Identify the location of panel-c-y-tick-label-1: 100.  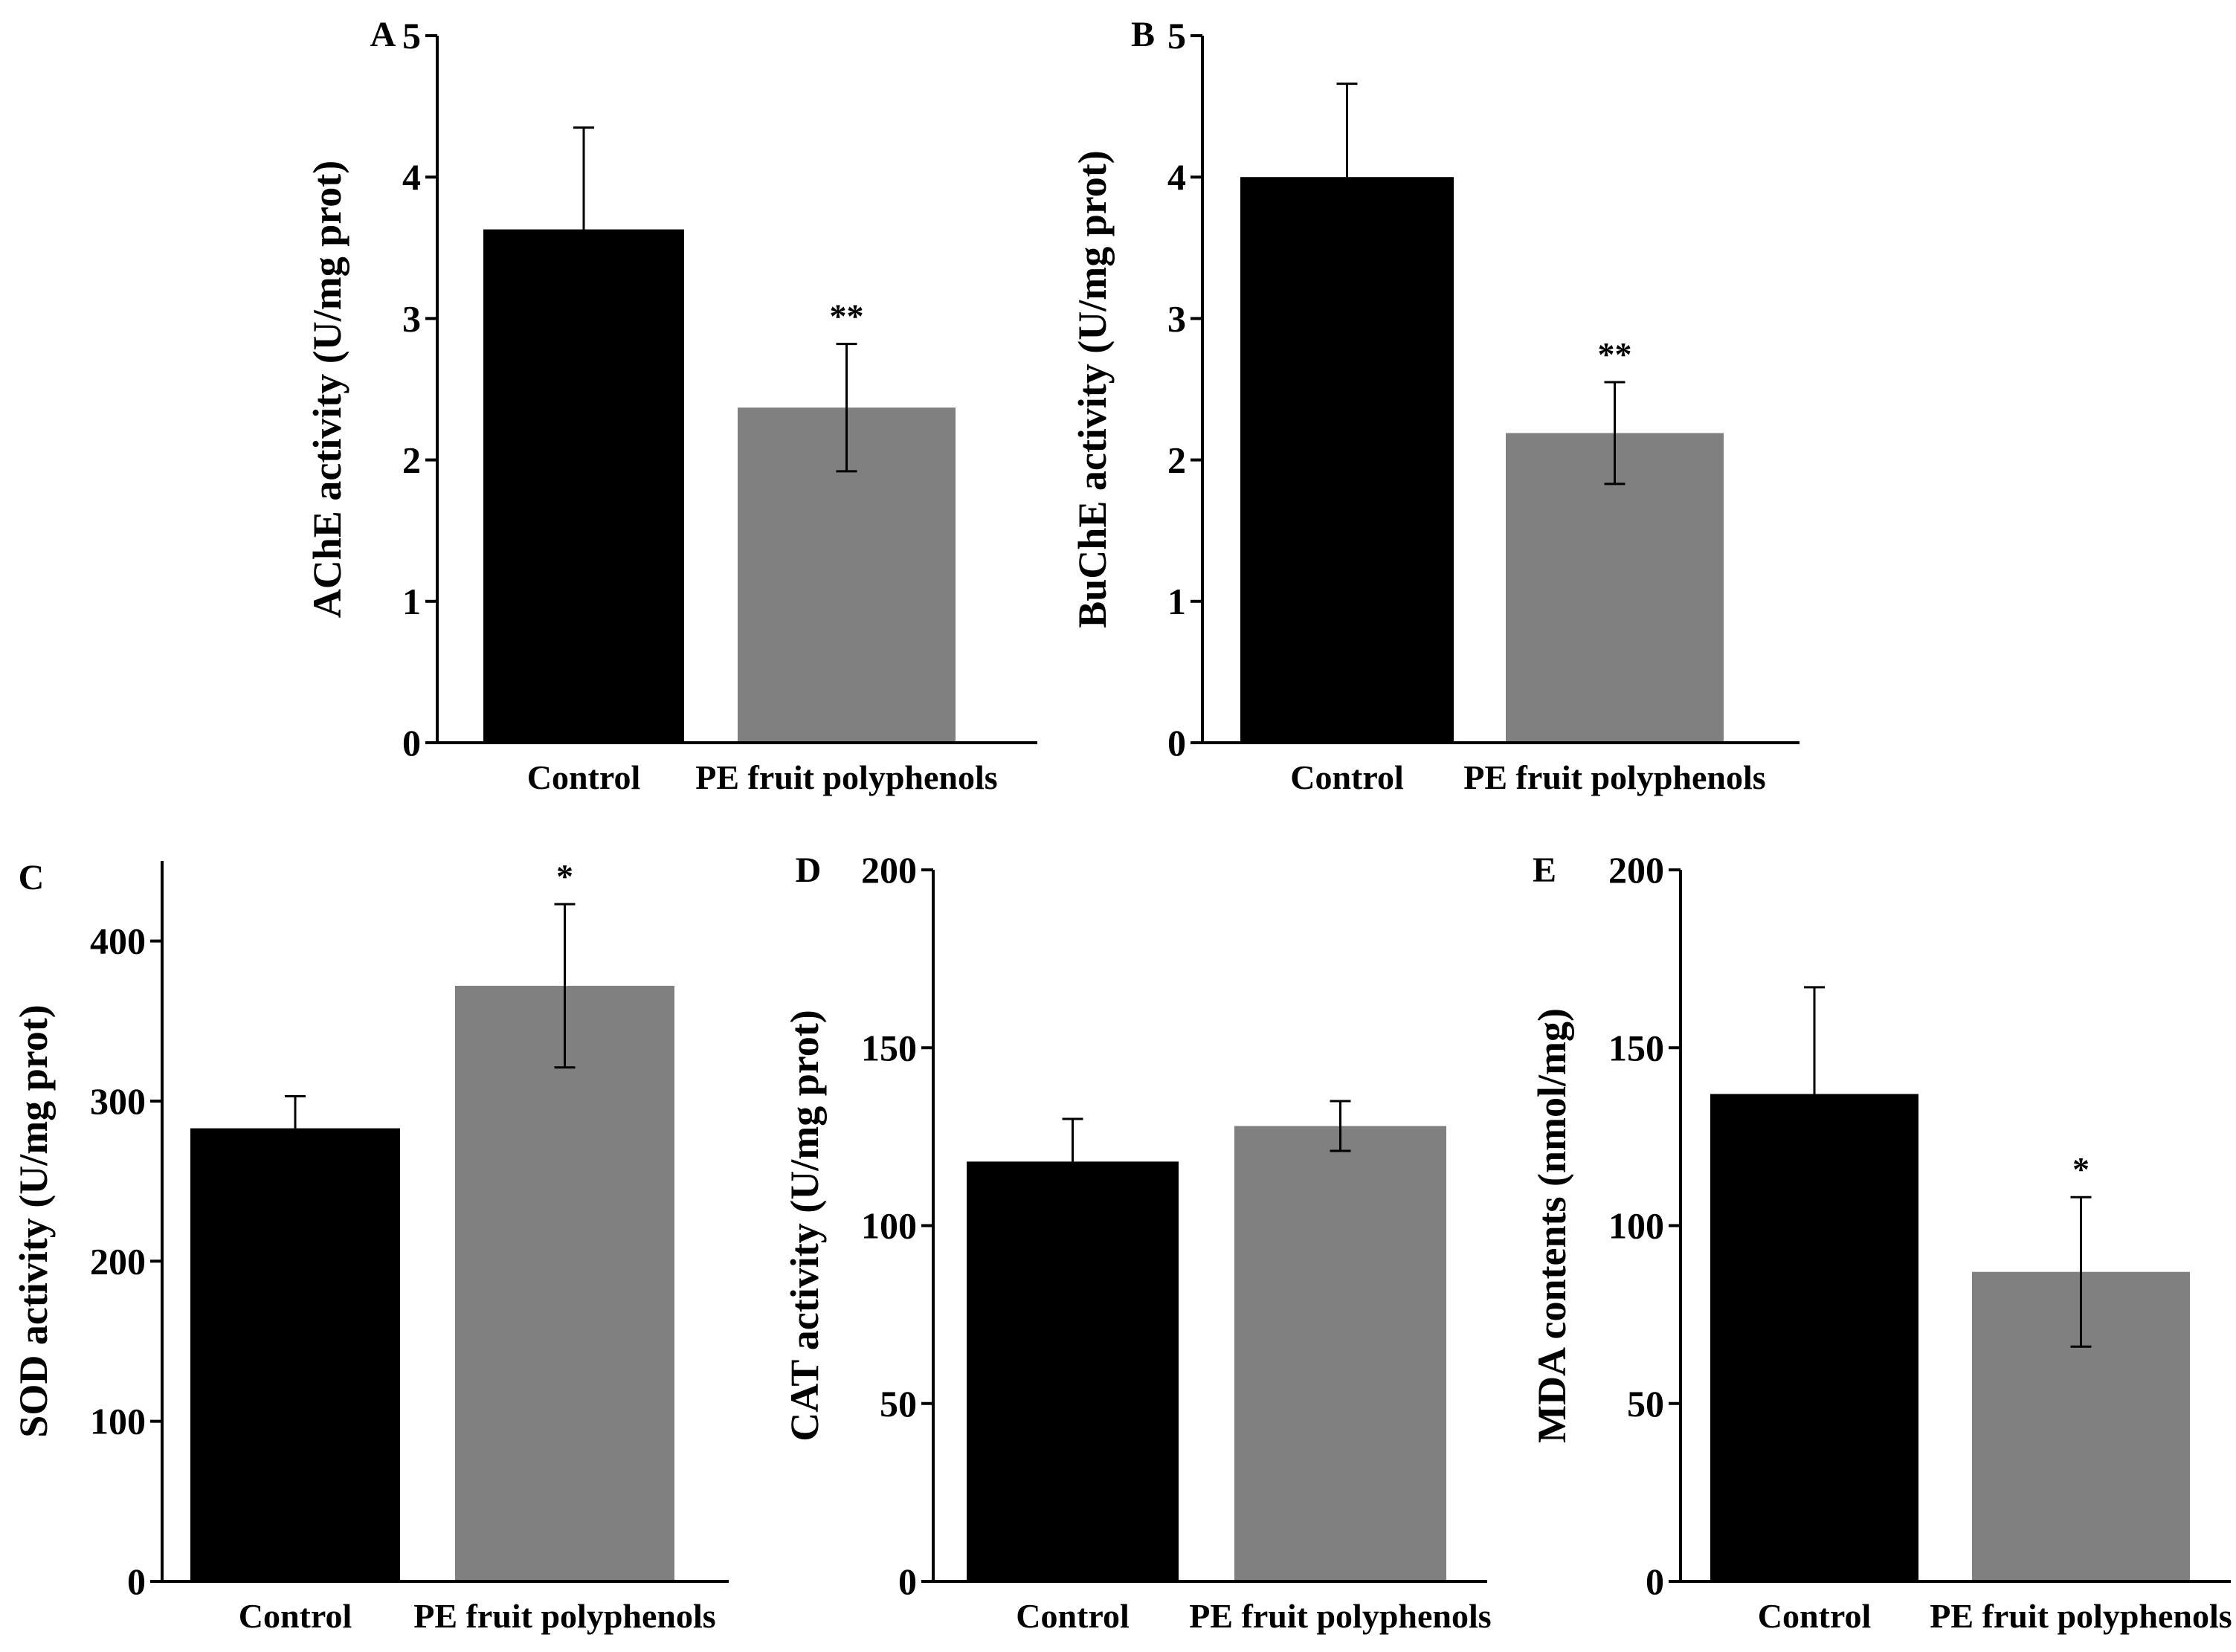
(118, 1421).